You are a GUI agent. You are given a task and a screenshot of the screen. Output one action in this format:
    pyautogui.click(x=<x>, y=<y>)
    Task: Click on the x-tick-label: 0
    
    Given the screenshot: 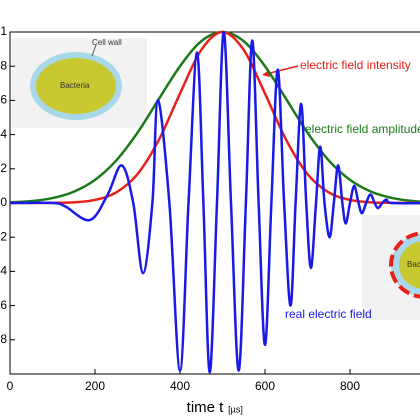 What is the action you would take?
    pyautogui.click(x=10, y=386)
    